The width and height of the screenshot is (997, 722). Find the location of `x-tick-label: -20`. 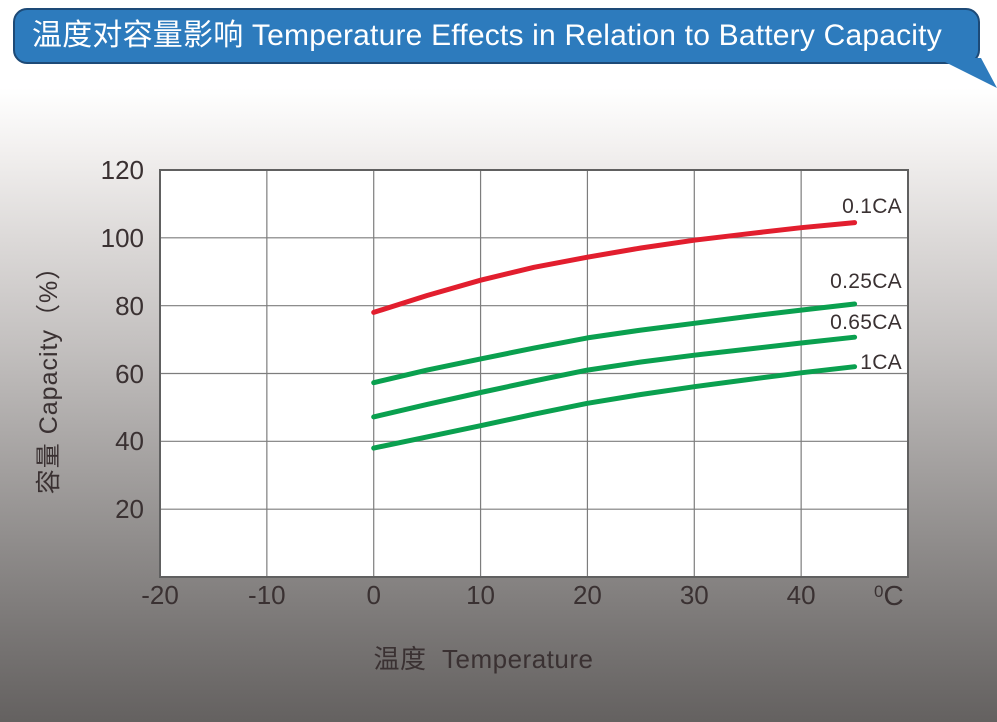

x-tick-label: -20 is located at coordinates (160, 595).